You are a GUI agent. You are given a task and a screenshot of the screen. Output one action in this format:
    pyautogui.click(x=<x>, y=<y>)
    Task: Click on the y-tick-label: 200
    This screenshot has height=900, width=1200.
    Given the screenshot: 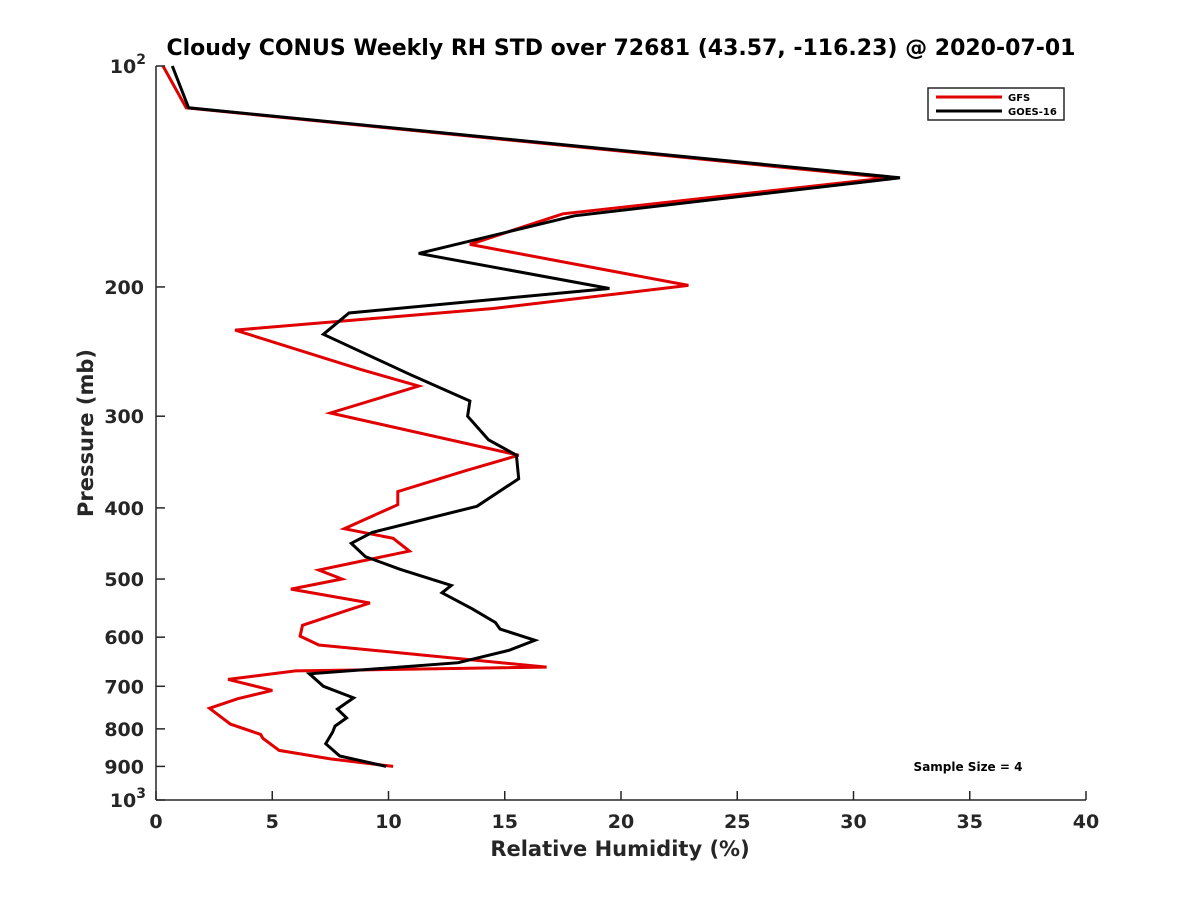 What is the action you would take?
    pyautogui.click(x=124, y=288)
    